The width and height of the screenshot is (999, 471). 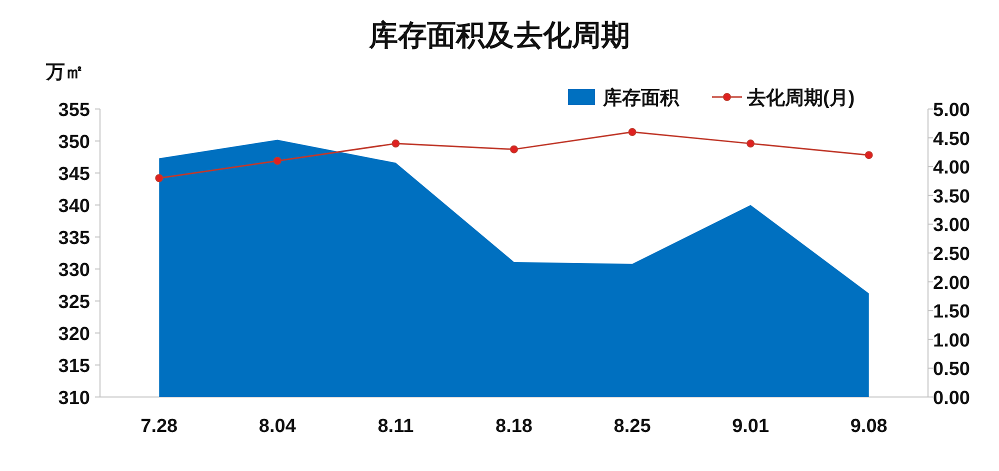 What do you see at coordinates (951, 225) in the screenshot?
I see `y2-tick-label: 3.00` at bounding box center [951, 225].